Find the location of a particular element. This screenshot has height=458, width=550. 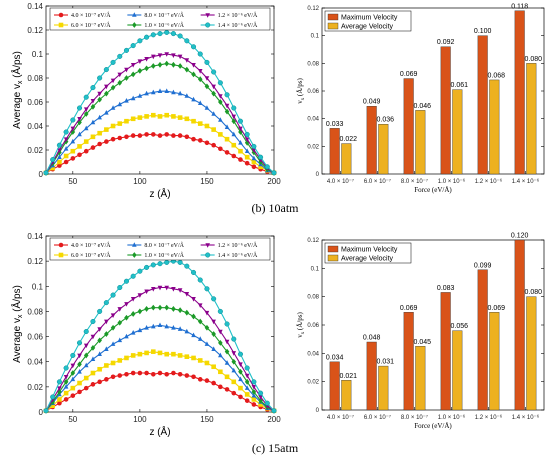

x-axis-label: Force (eV/Å) is located at coordinates (433, 426).